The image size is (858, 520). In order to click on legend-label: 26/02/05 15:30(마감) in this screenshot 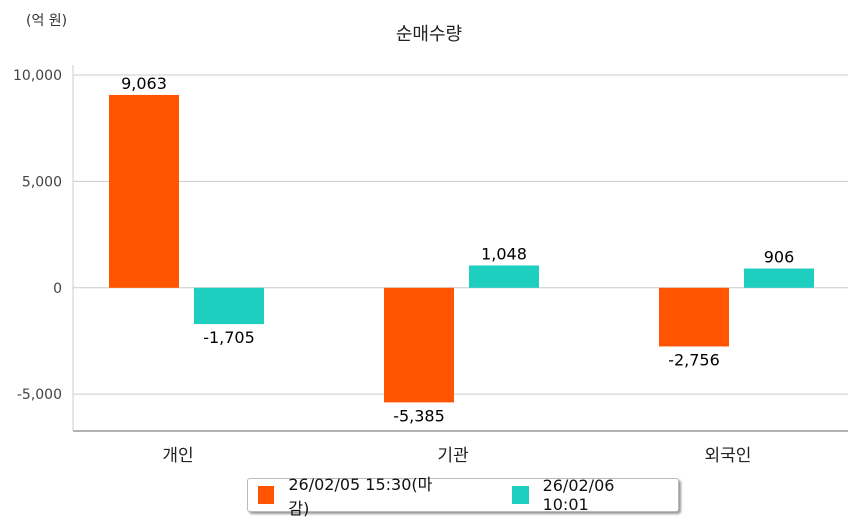, I will do `click(360, 496)`.